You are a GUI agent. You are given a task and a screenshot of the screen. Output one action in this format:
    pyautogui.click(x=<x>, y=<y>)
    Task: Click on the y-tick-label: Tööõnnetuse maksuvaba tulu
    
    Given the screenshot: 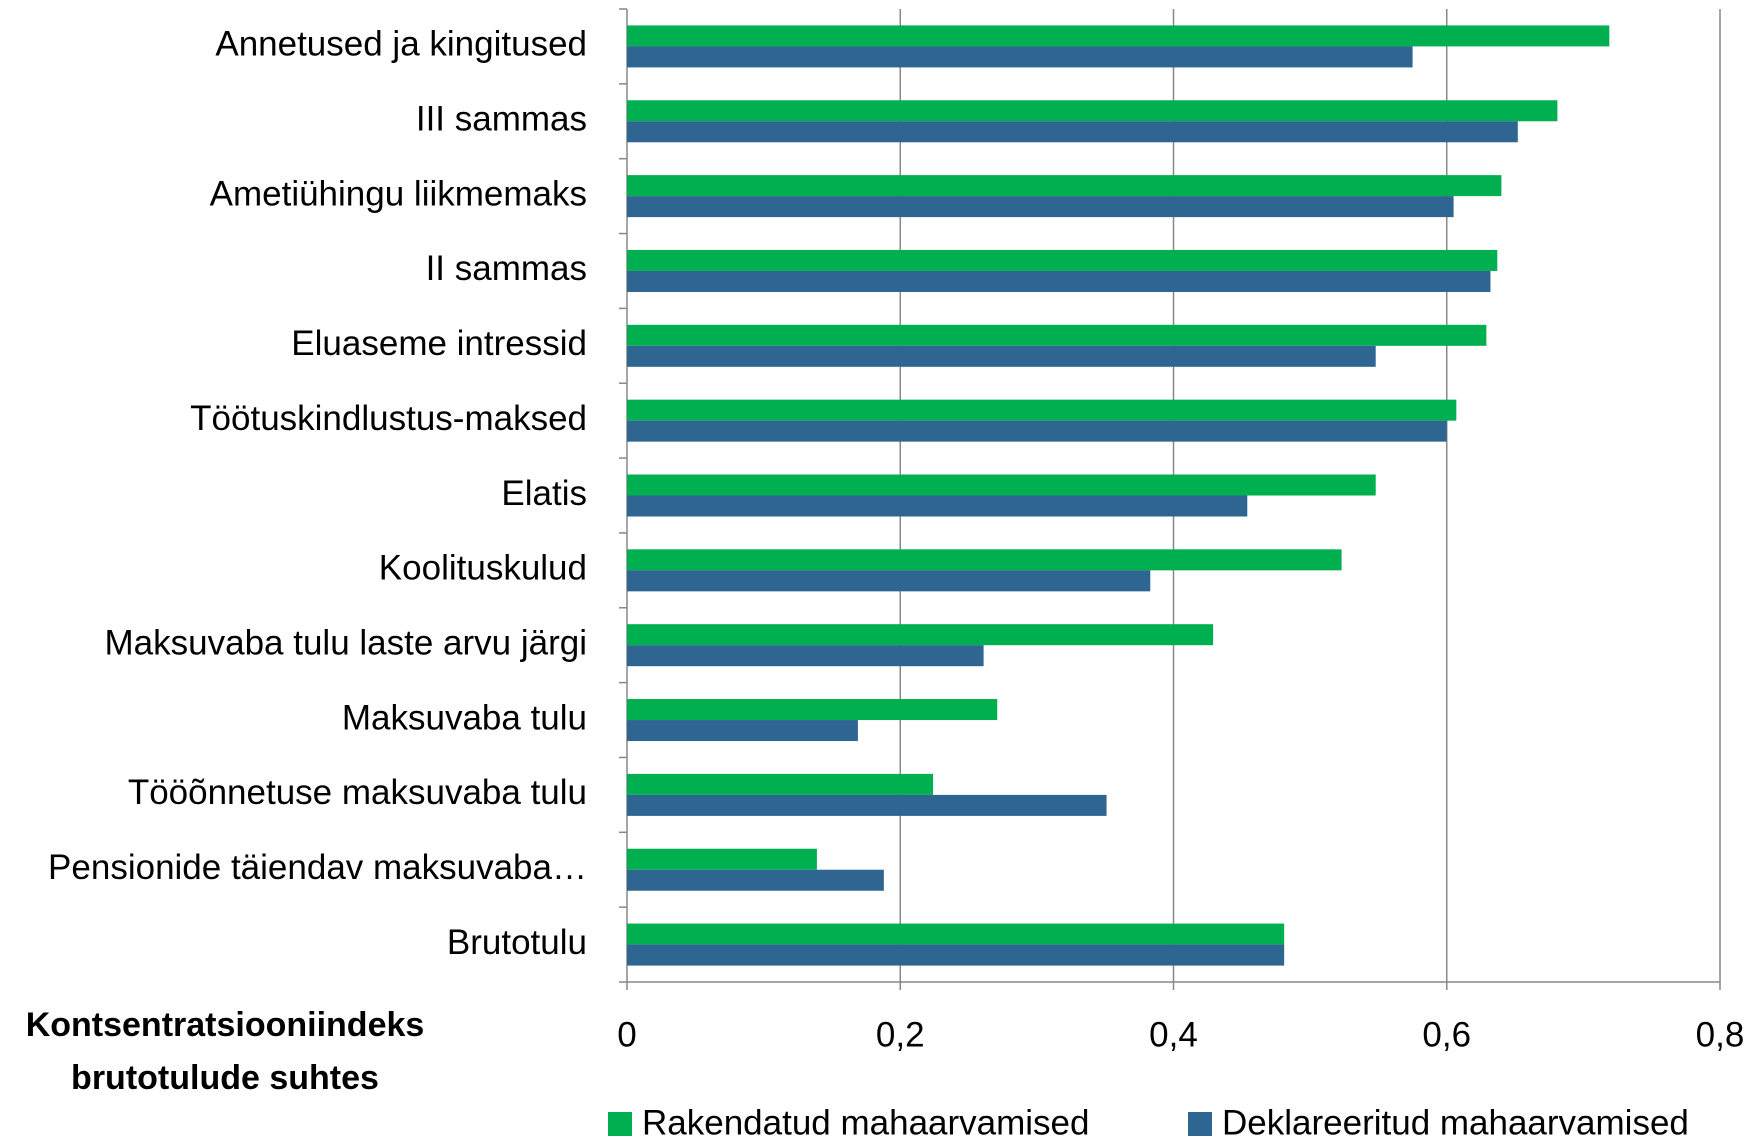 What is the action you would take?
    pyautogui.click(x=357, y=792)
    